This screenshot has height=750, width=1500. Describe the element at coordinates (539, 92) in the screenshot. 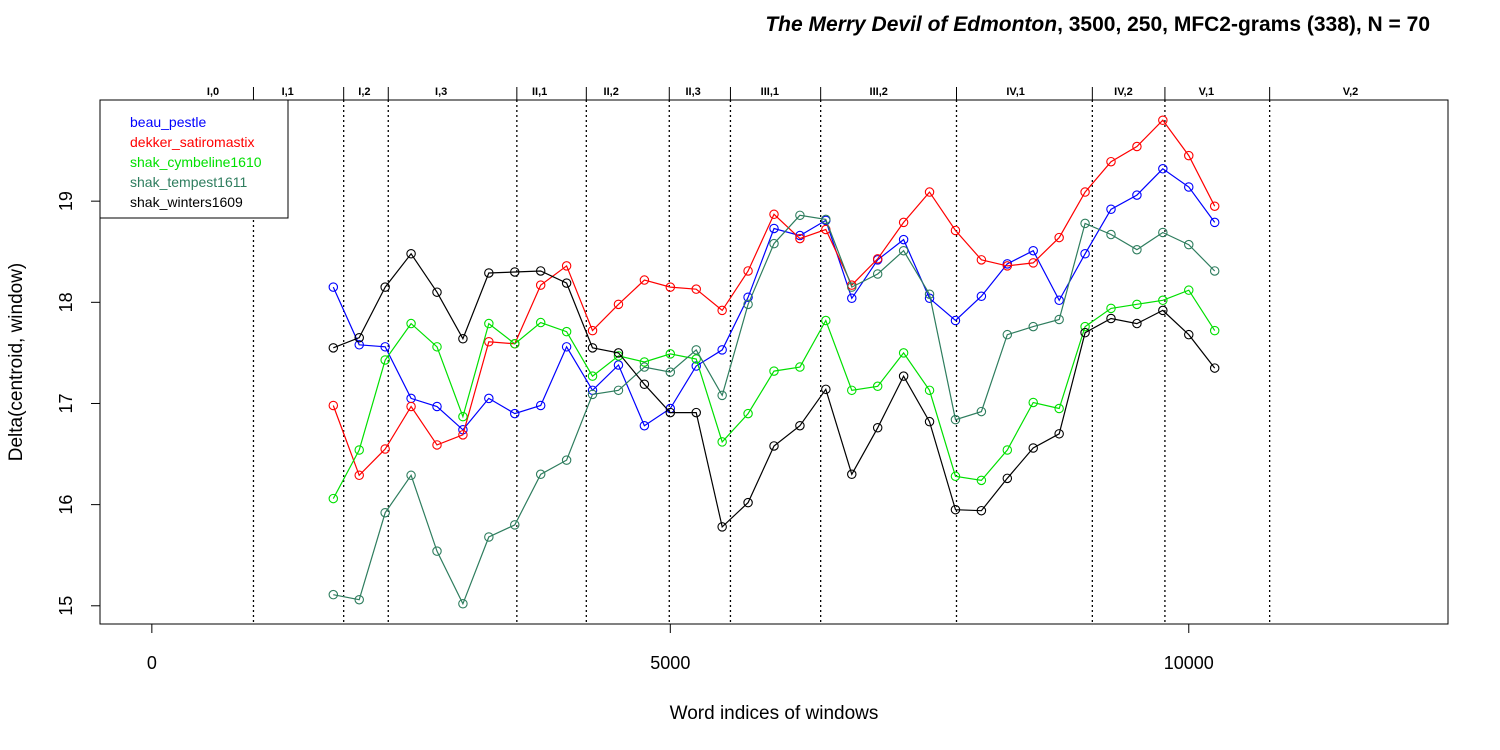

I see `scene-label: II,1` at that location.